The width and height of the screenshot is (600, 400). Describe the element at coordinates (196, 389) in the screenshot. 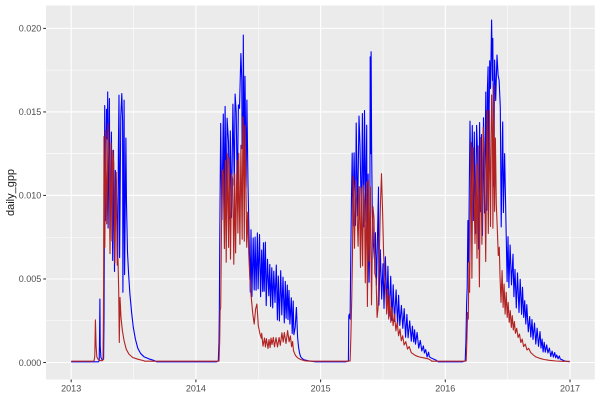

I see `svg-text: 2014` at that location.